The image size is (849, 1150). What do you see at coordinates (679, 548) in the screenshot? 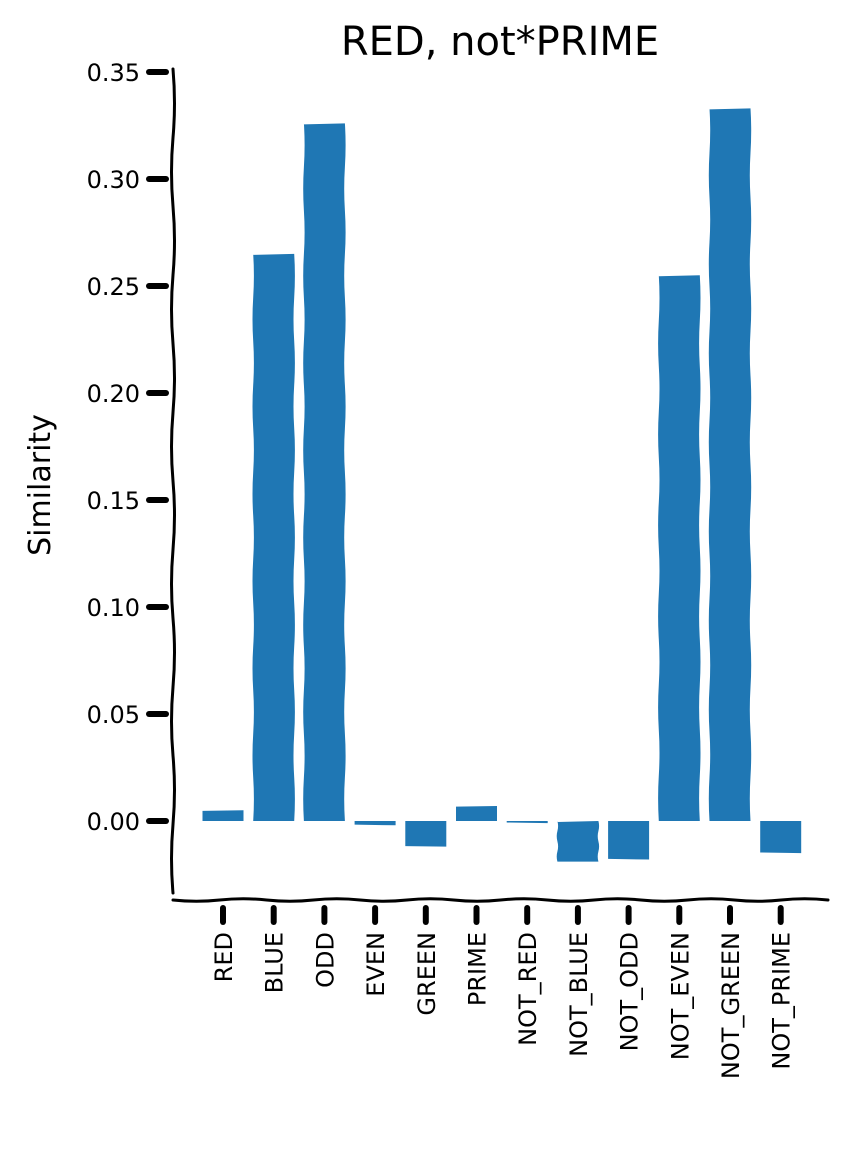
I see `bar-not-even` at bounding box center [679, 548].